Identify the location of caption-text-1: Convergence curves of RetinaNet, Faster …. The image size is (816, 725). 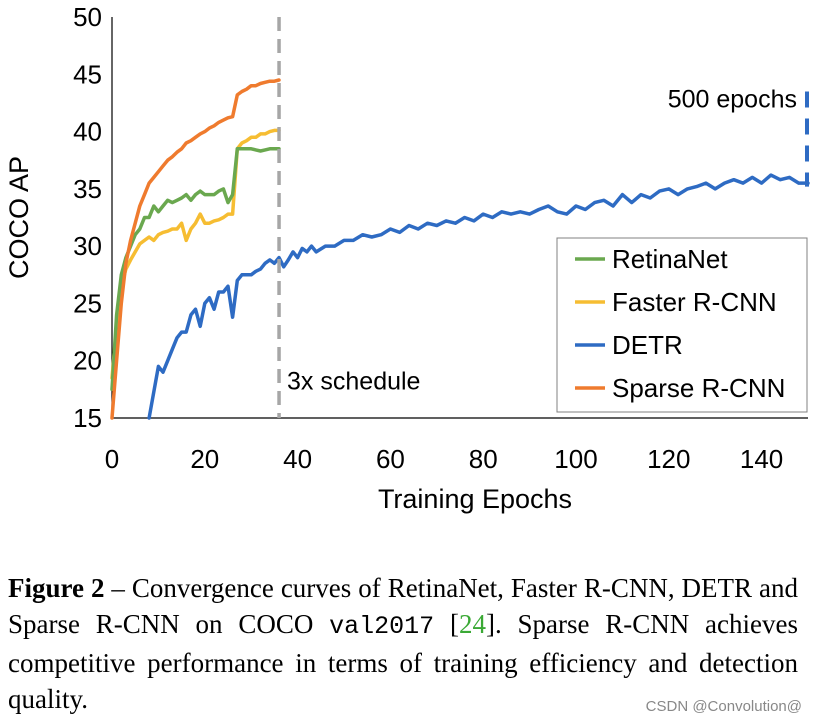
(403, 606).